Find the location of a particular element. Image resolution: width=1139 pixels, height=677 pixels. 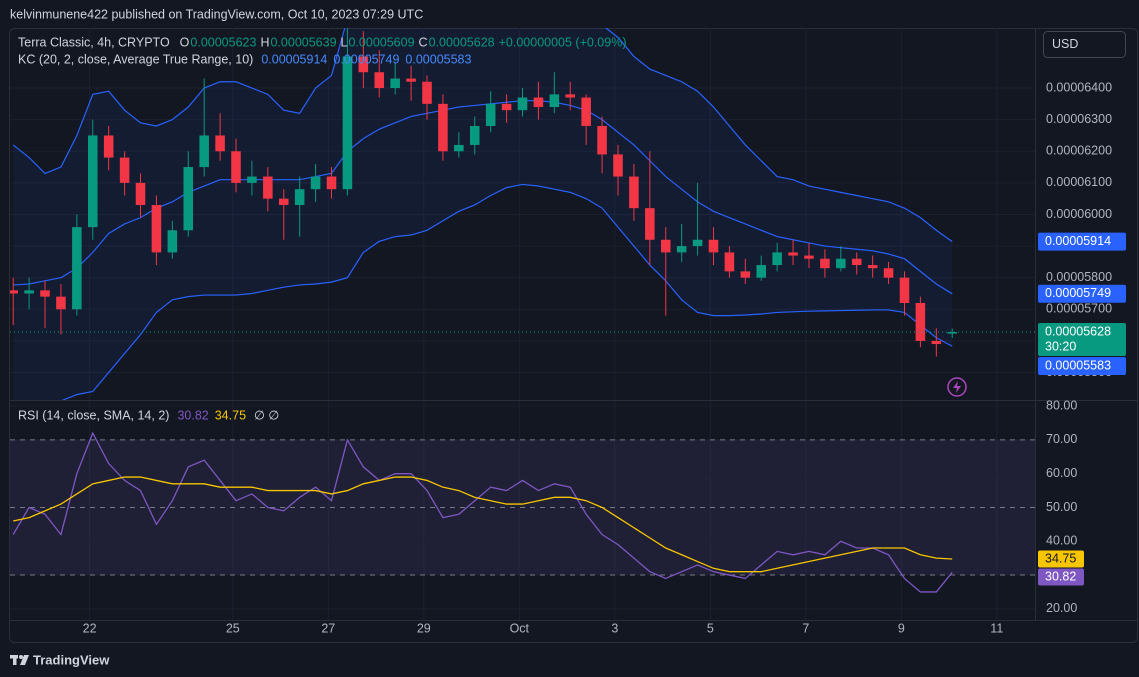

legend-text: 0.00005639 is located at coordinates (303, 42).